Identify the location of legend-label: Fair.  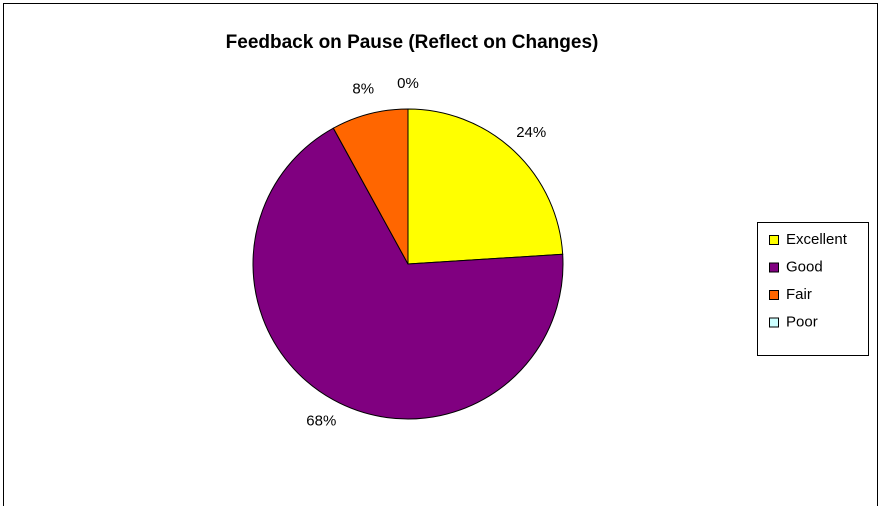
(799, 294).